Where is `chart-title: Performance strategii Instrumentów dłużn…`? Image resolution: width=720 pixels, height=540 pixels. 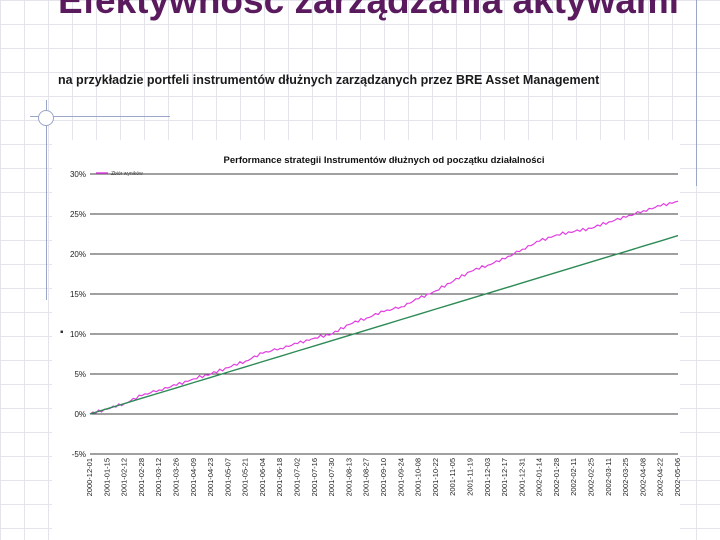
chart-title: Performance strategii Instrumentów dłużn… is located at coordinates (384, 160).